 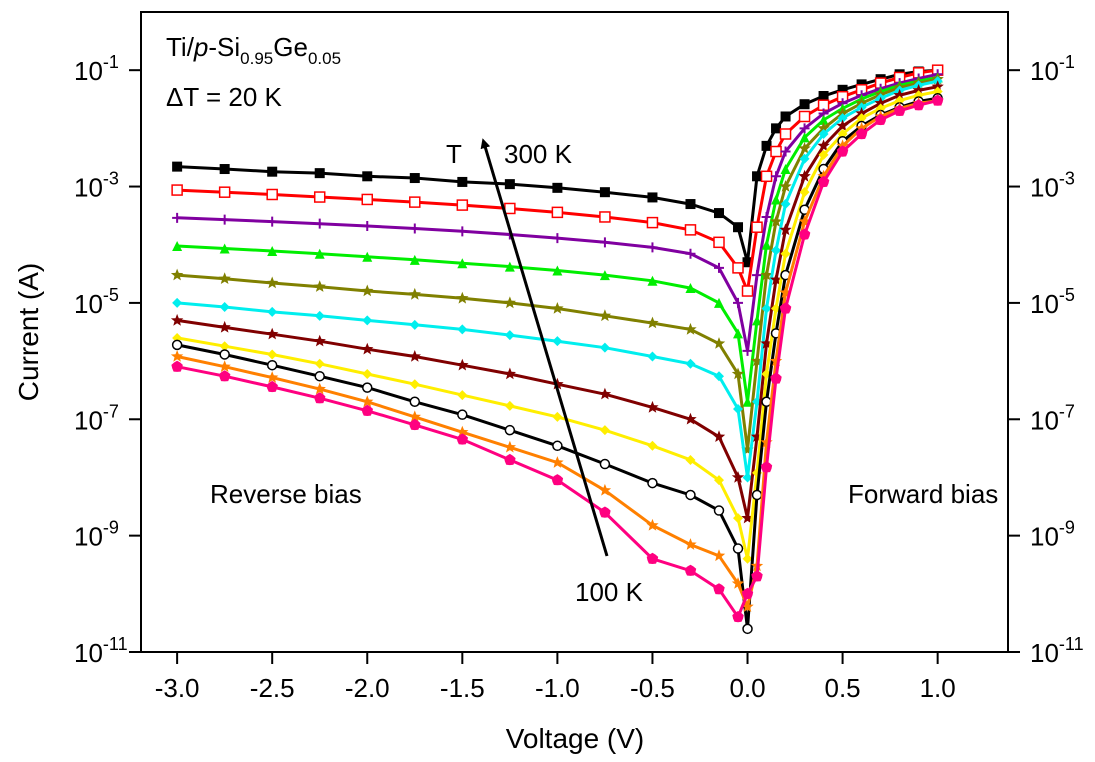 I want to click on region-label: Reverse bias, so click(x=286, y=494).